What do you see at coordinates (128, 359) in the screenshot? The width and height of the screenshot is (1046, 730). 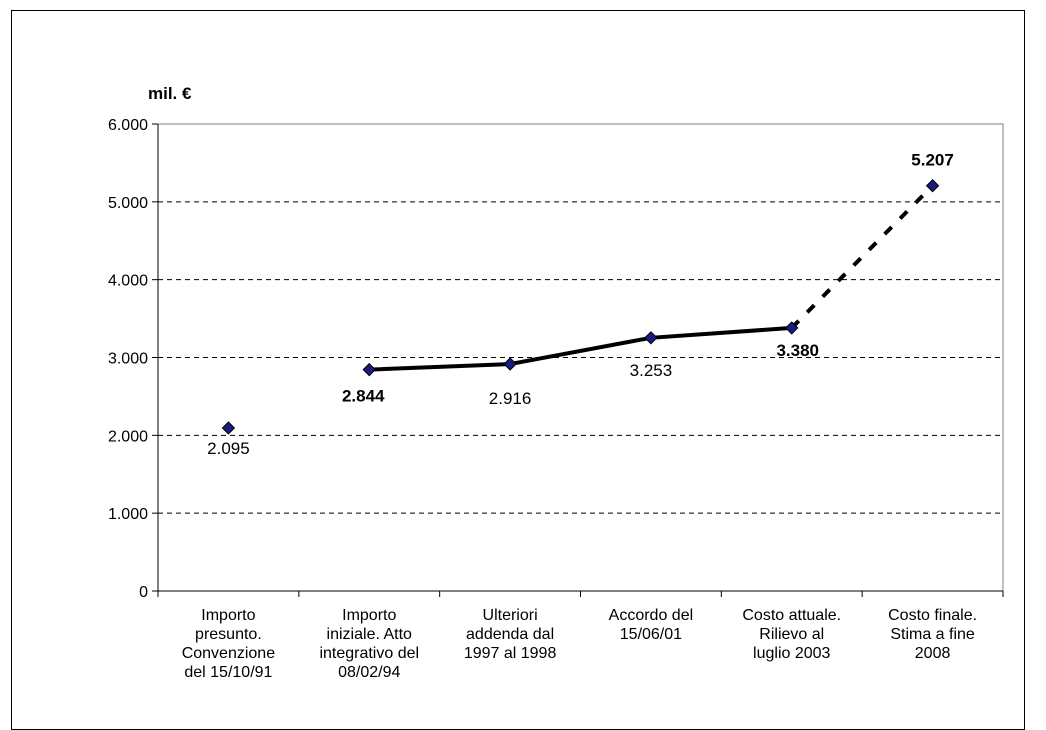 I see `y-tick-label: 3.000` at bounding box center [128, 359].